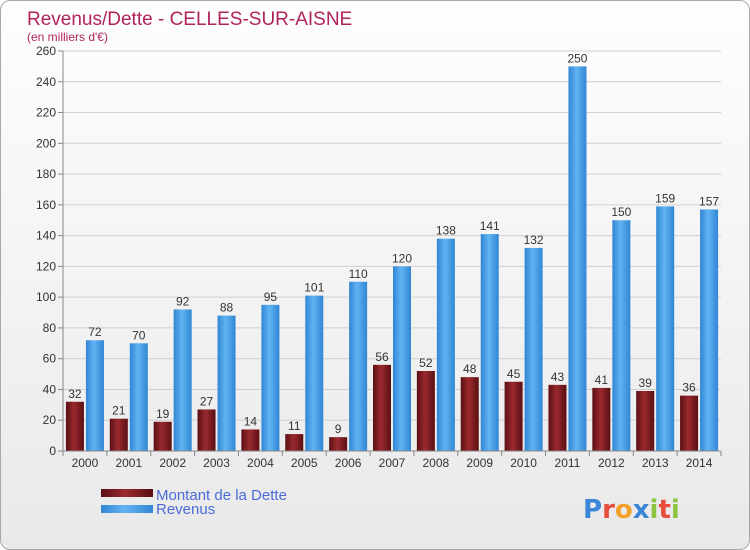  What do you see at coordinates (227, 308) in the screenshot?
I see `data-label: 88` at bounding box center [227, 308].